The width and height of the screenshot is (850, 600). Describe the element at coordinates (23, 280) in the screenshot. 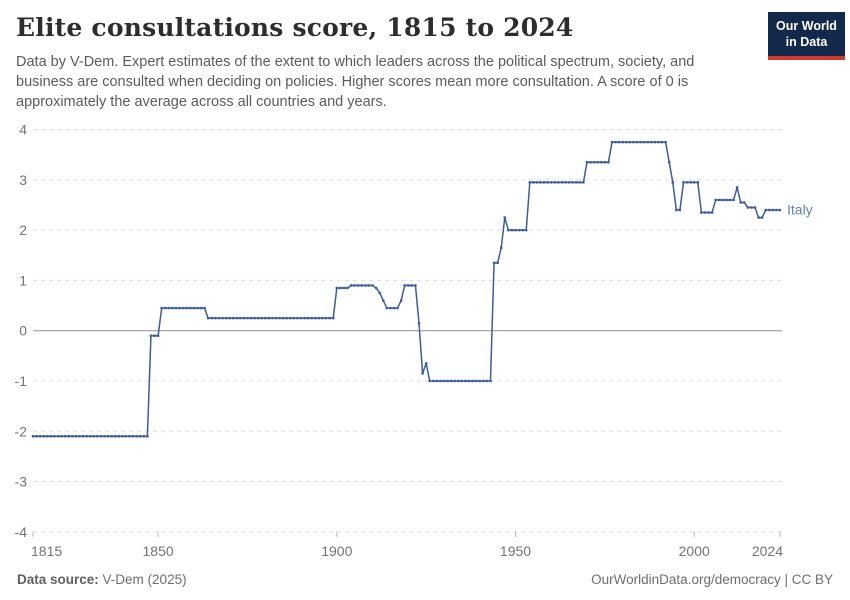

I see `y-axis-tick-label: 1` at that location.